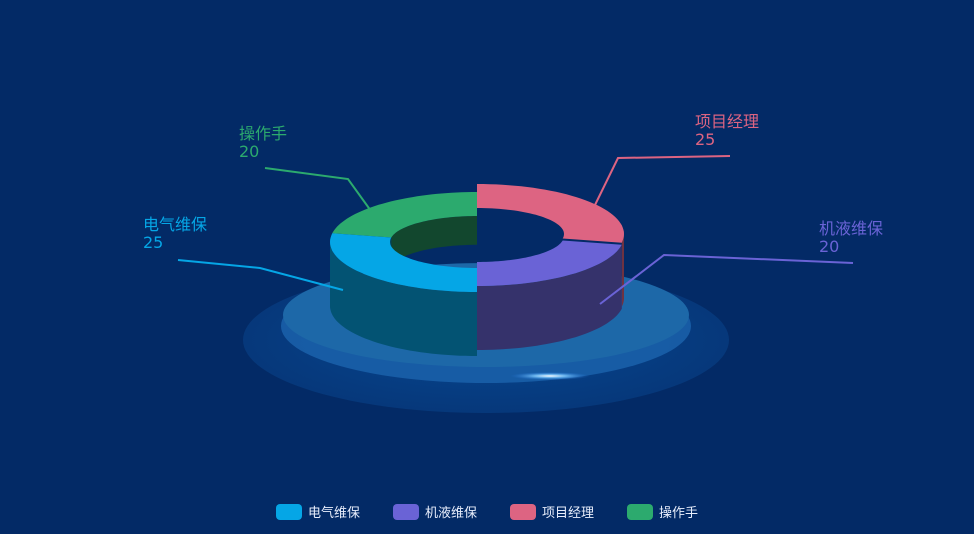  I want to click on slice-label-value-0: 25, so click(153, 242).